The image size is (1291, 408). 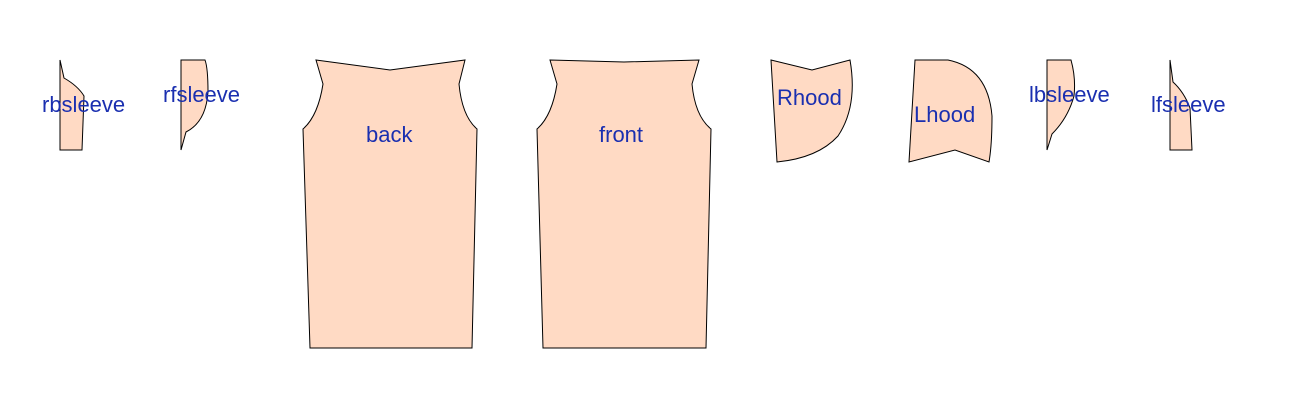 I want to click on piece-rhood: Rhood, so click(x=811, y=111).